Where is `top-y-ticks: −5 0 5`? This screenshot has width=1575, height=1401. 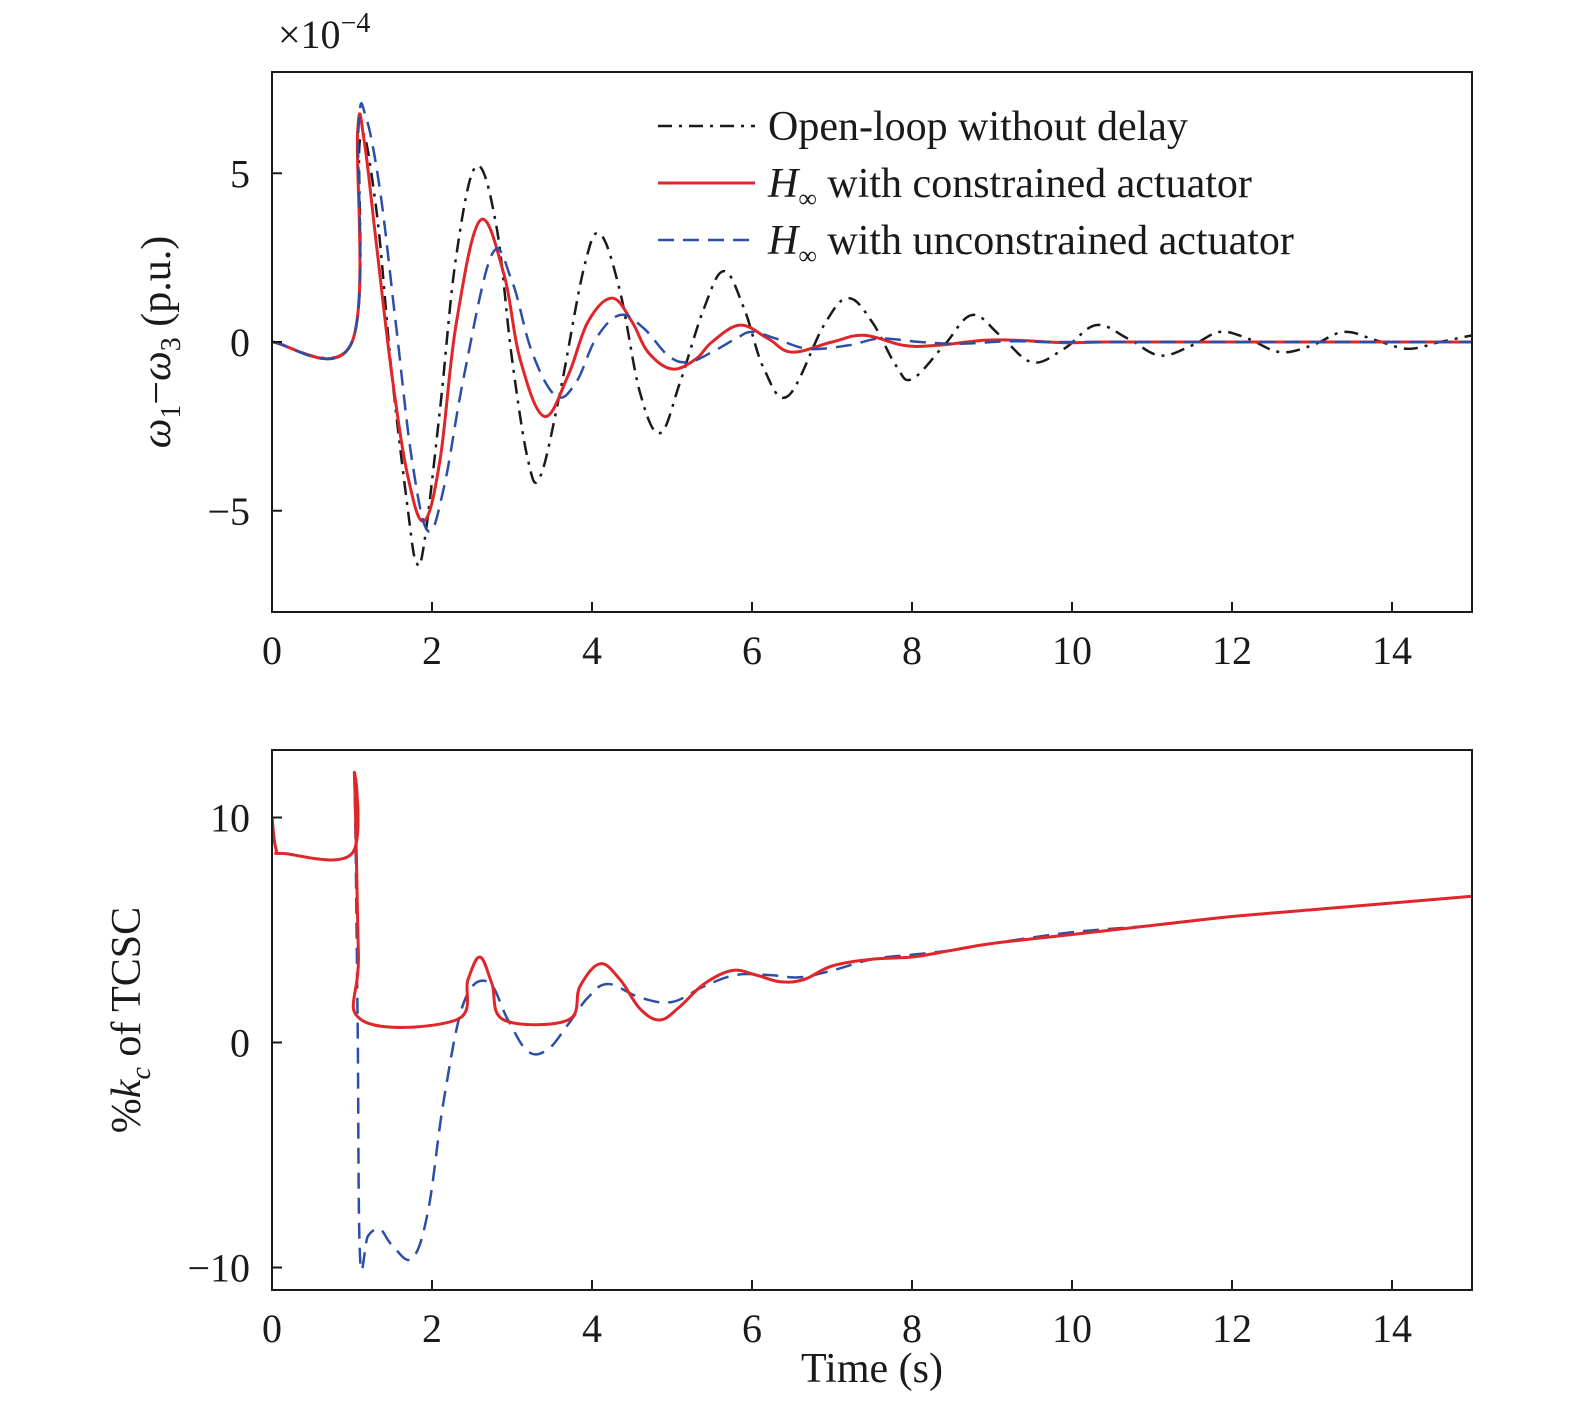
top-y-ticks: −5 0 5 is located at coordinates (244, 342).